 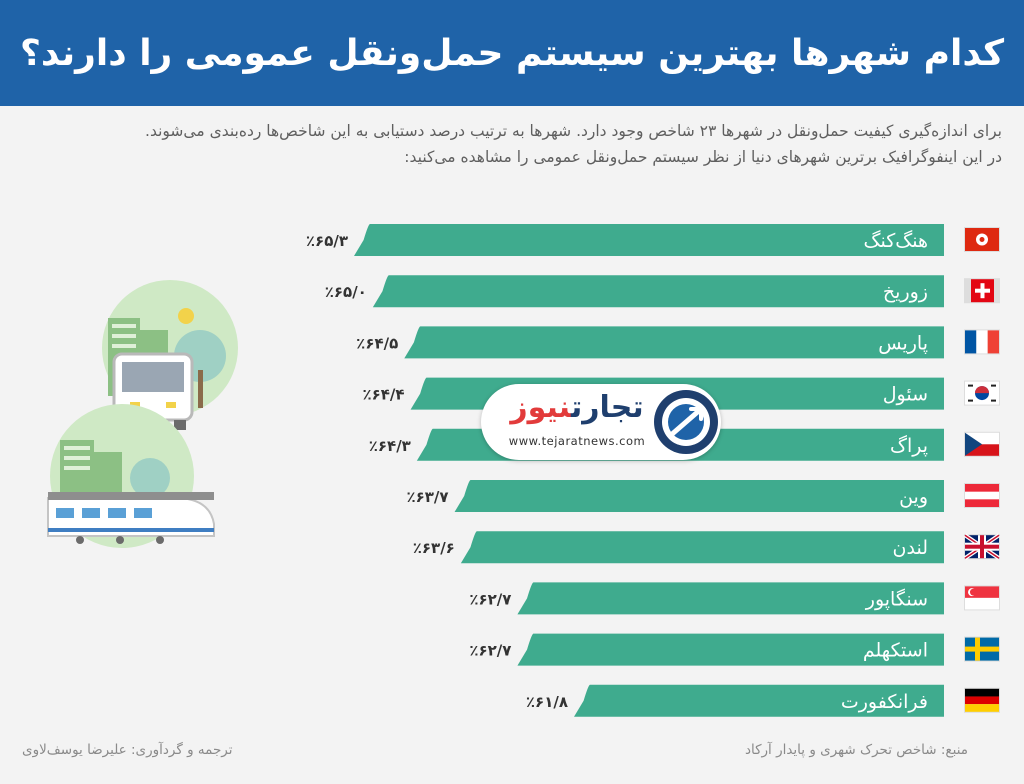 What do you see at coordinates (856, 750) in the screenshot?
I see `source-note: منبع: شاخص تحرک شهری و پایدار آرکاد` at bounding box center [856, 750].